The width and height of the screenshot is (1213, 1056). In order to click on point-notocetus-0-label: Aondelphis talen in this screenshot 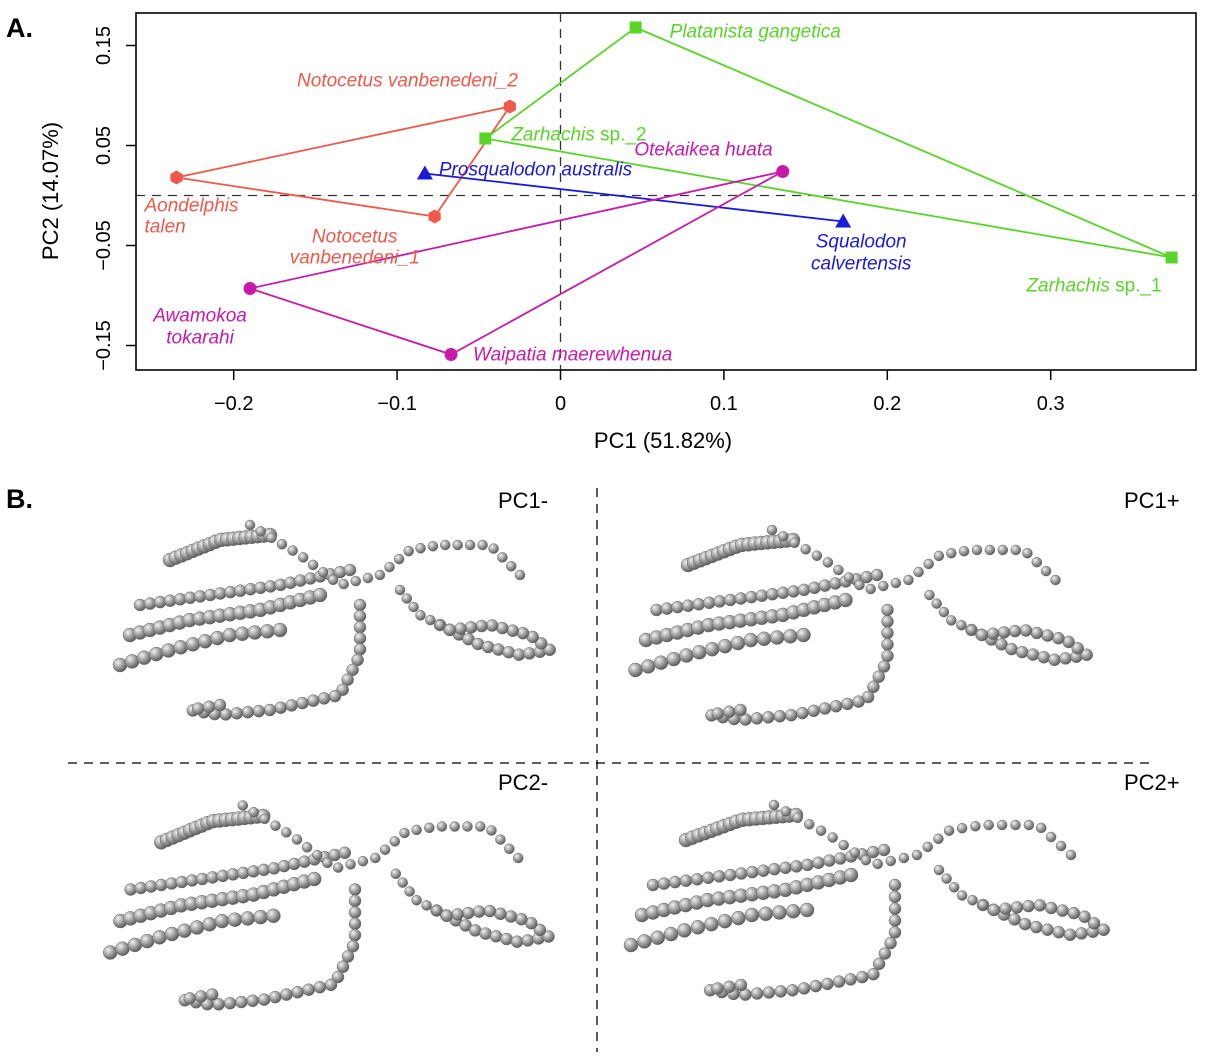, I will do `click(192, 217)`.